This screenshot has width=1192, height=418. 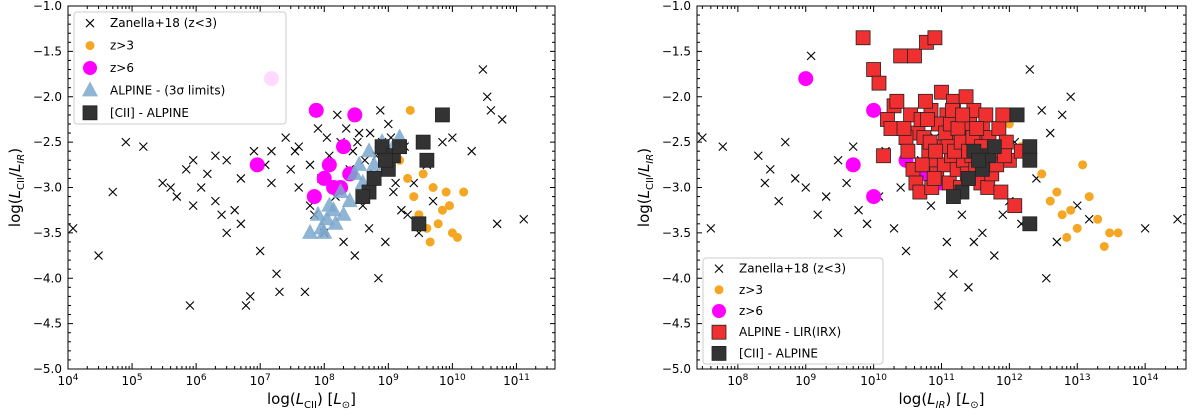 What do you see at coordinates (47, 97) in the screenshot?
I see `y-tick-label: −2.0` at bounding box center [47, 97].